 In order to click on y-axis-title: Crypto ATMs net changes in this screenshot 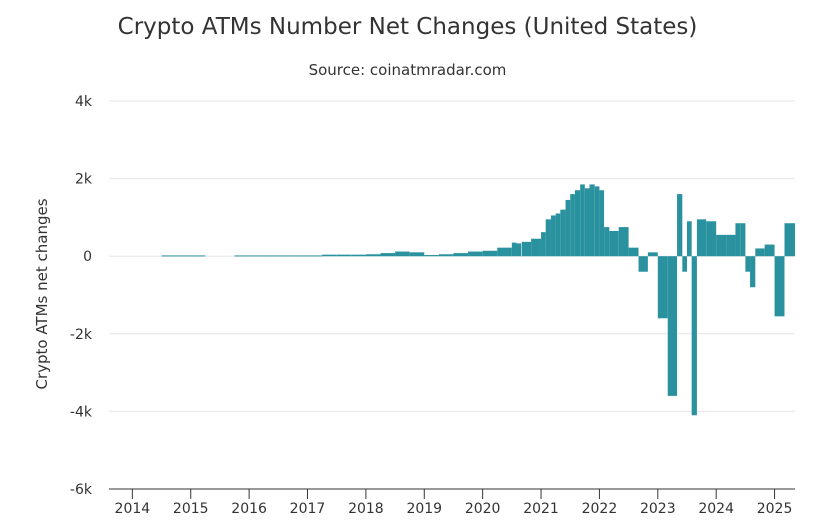, I will do `click(42, 293)`.